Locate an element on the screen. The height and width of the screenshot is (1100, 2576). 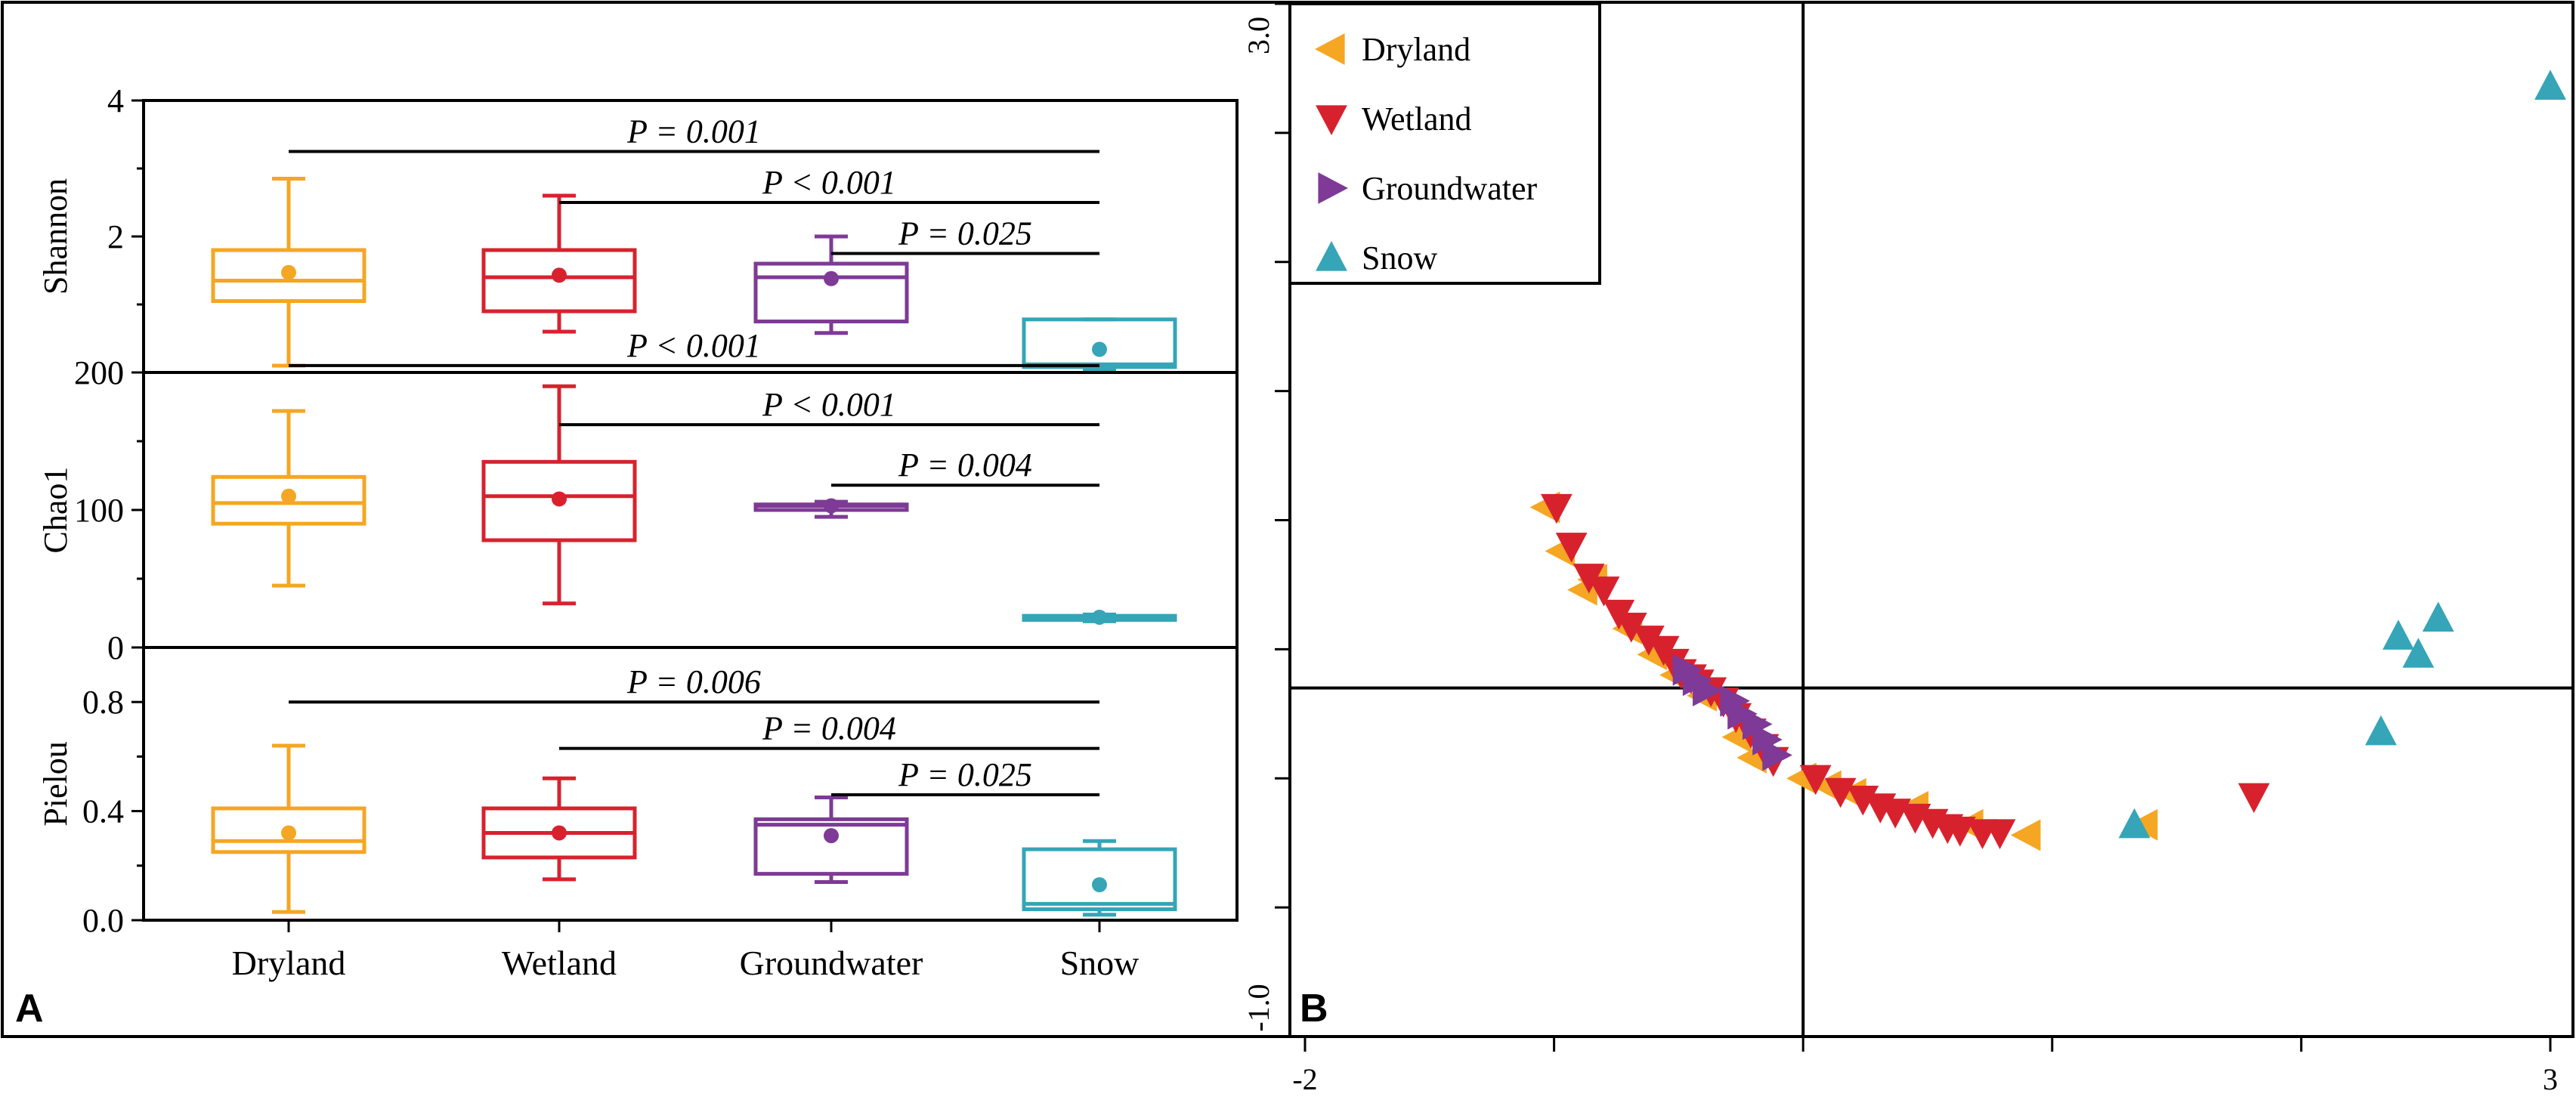
legend-marker-dryland is located at coordinates (1330, 49).